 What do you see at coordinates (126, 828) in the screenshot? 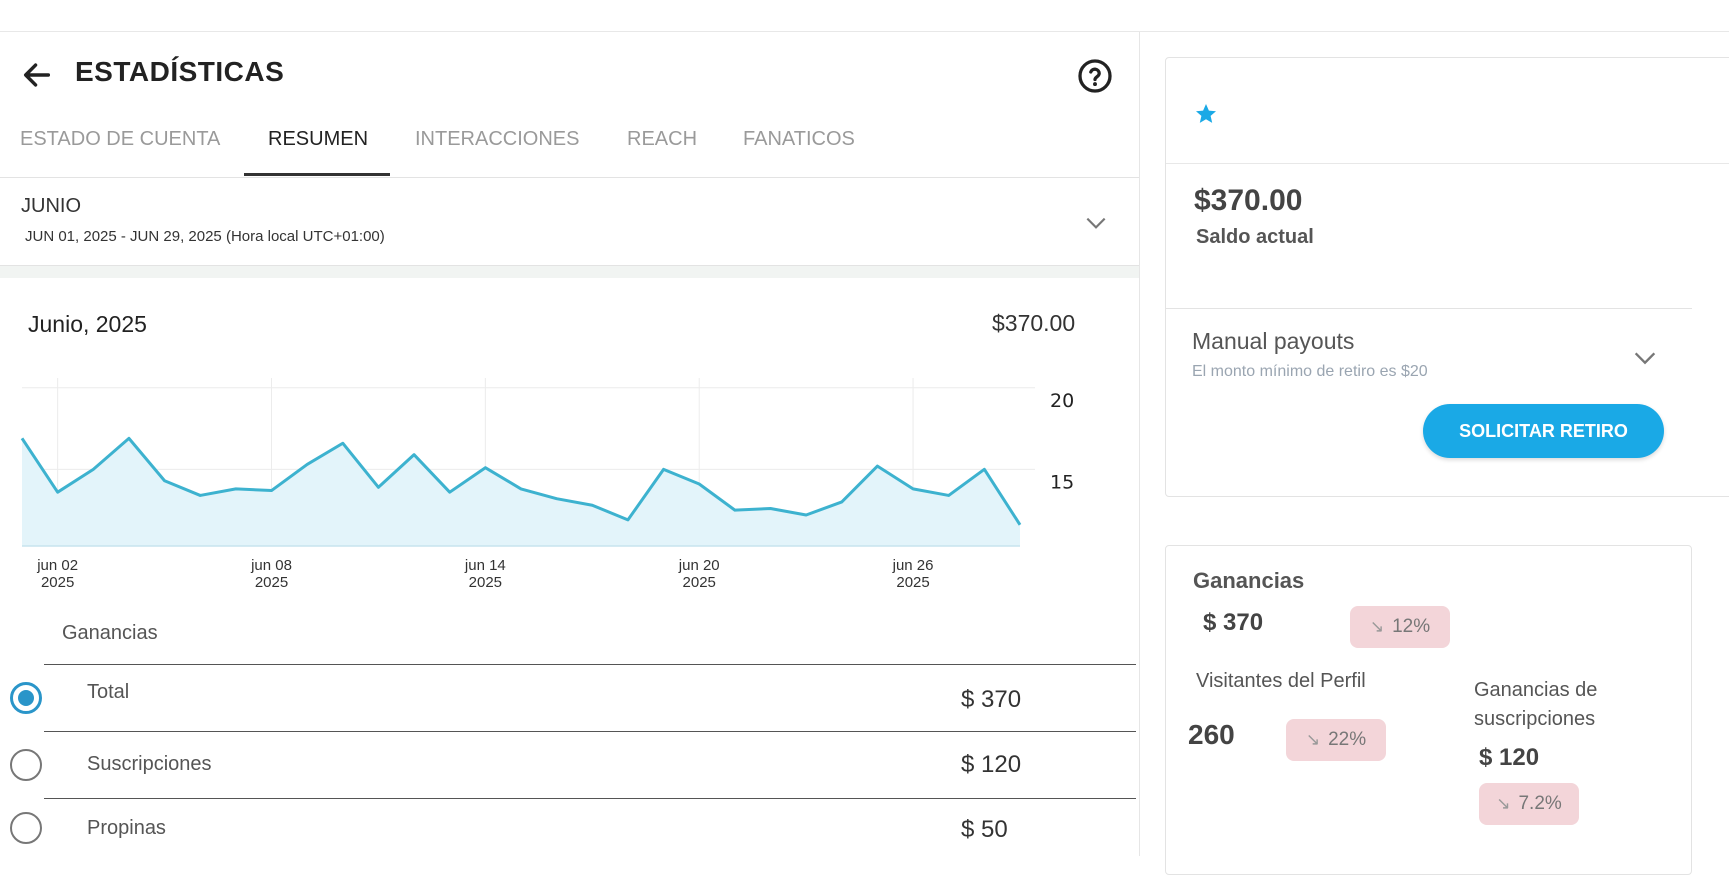
I see `row-label-propinas: Propinas` at bounding box center [126, 828].